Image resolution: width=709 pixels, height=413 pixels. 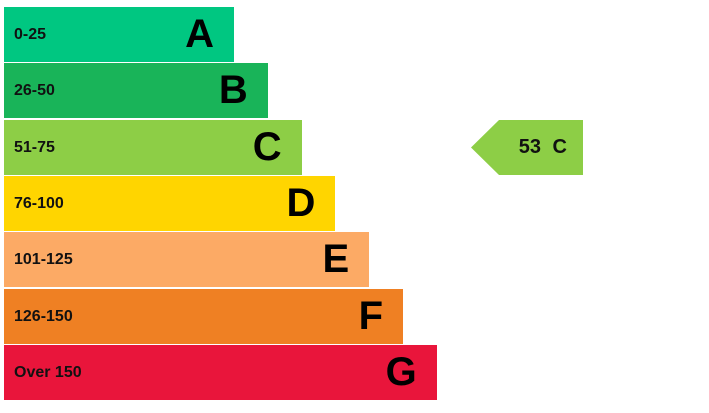 What do you see at coordinates (301, 202) in the screenshot?
I see `band-letter: D` at bounding box center [301, 202].